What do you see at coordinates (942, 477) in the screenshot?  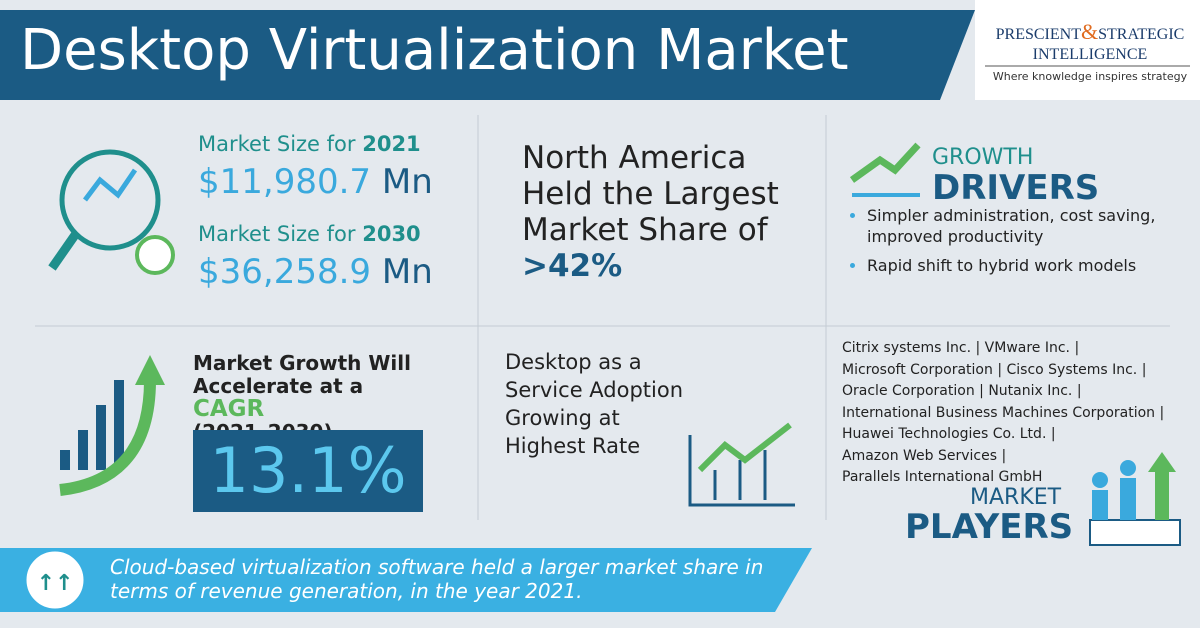 I see `player-line: Parallels International GmbH` at bounding box center [942, 477].